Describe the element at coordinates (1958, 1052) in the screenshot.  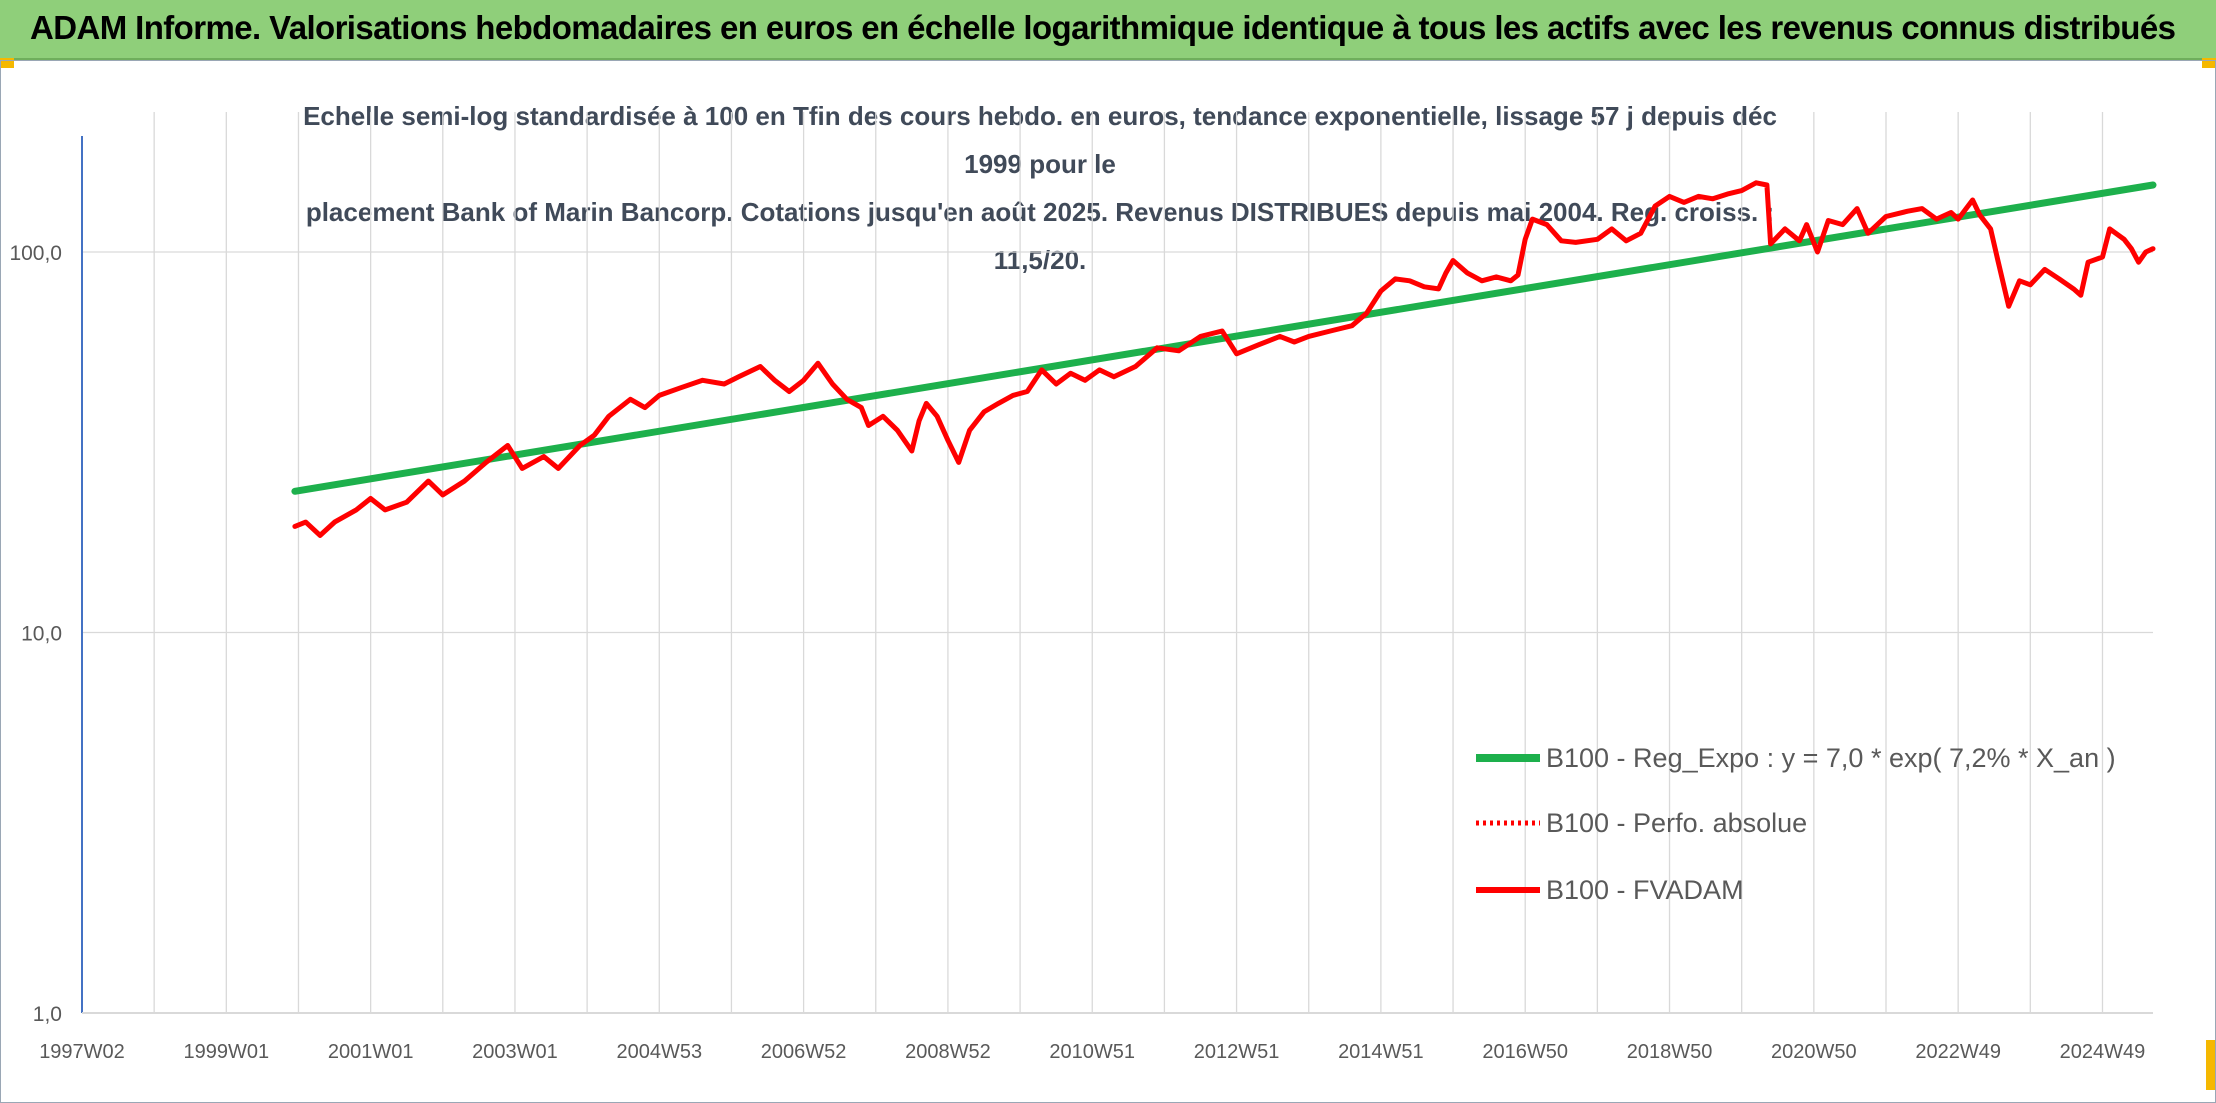
I see `x-tick-label: 2022W49` at that location.